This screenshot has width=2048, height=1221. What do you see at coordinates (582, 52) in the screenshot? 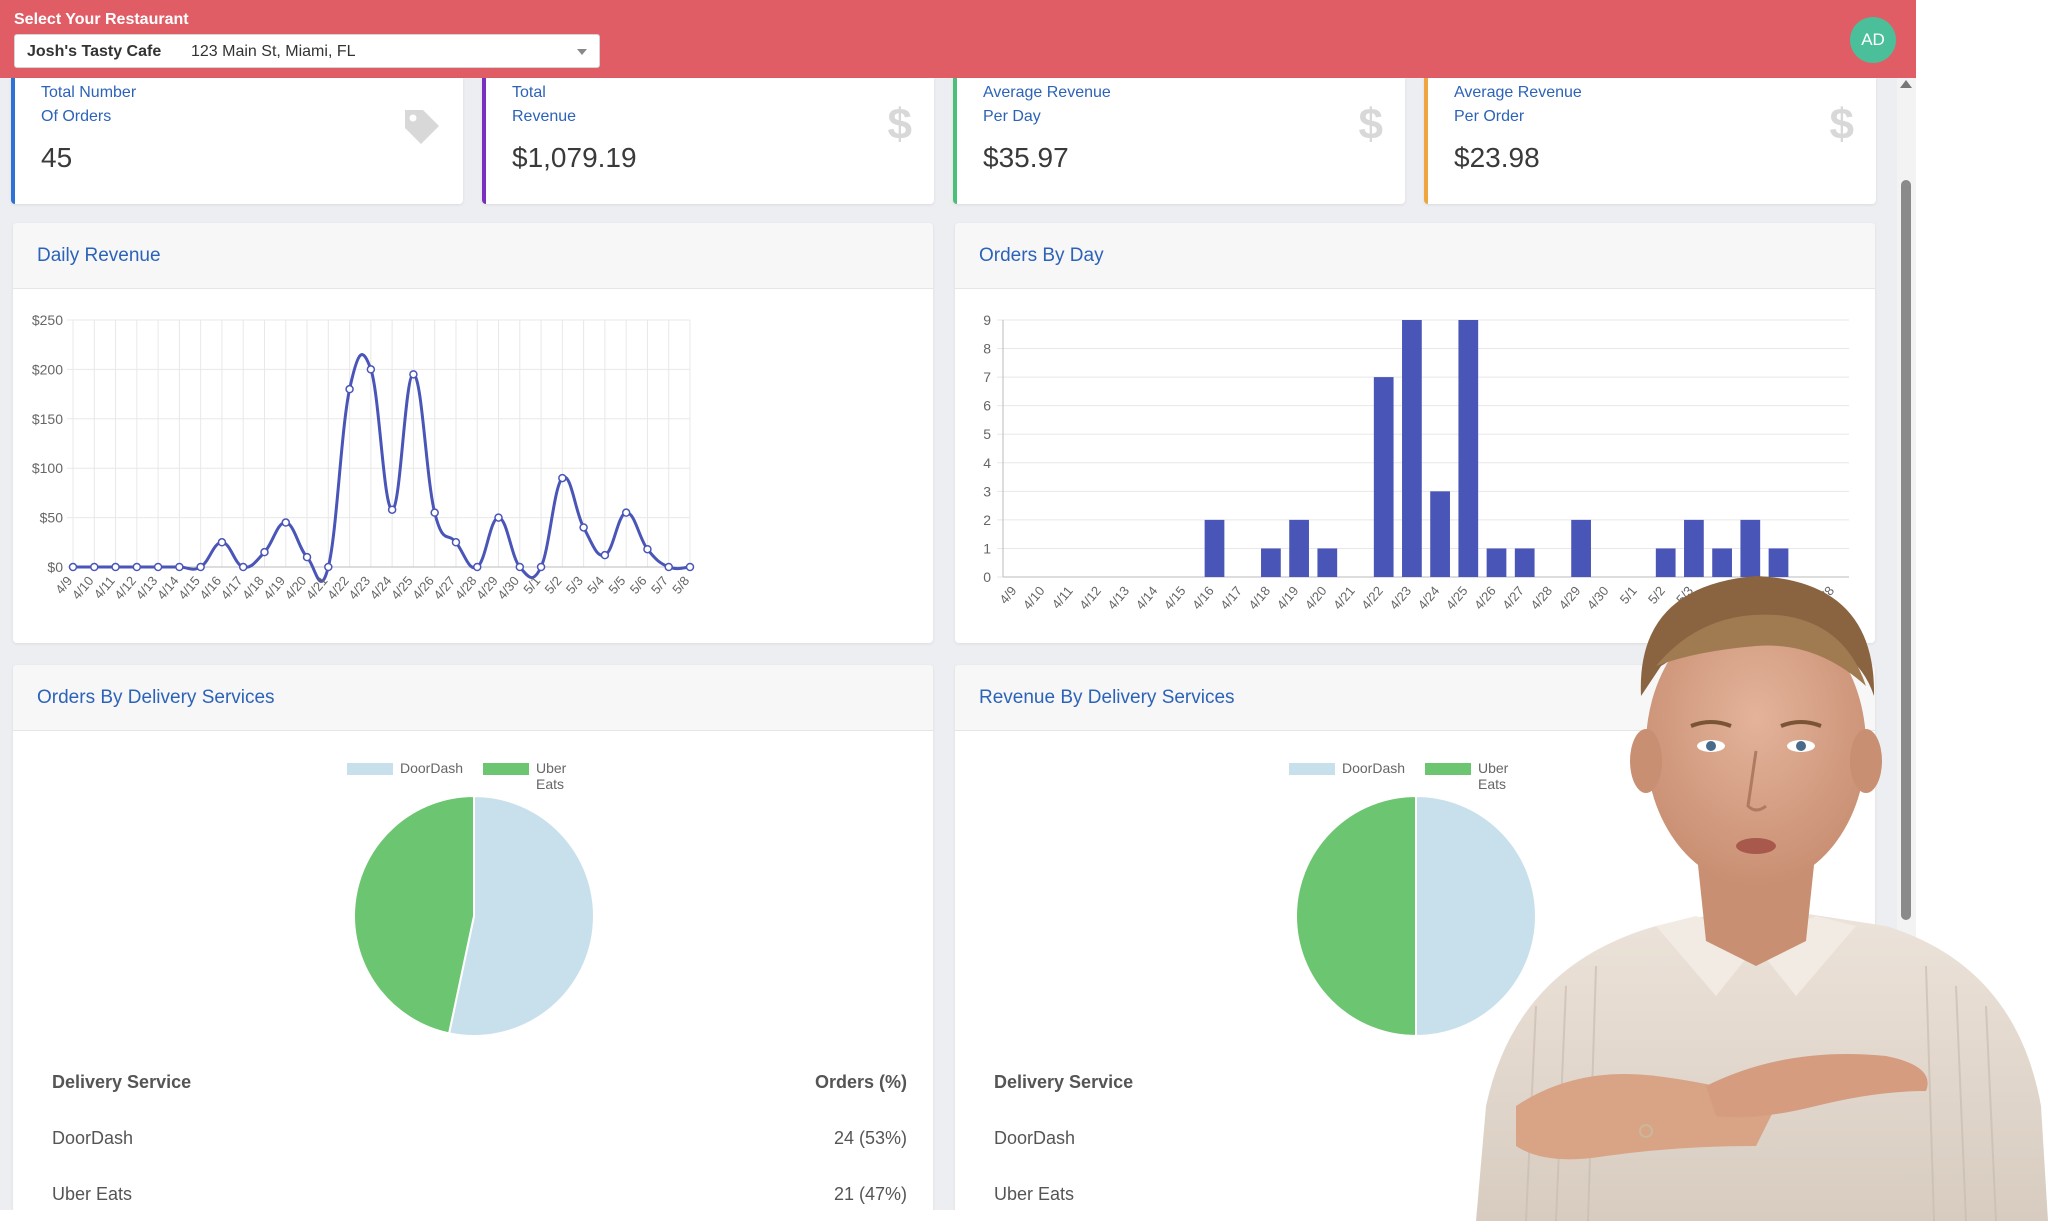
I see `chevron-down-icon` at bounding box center [582, 52].